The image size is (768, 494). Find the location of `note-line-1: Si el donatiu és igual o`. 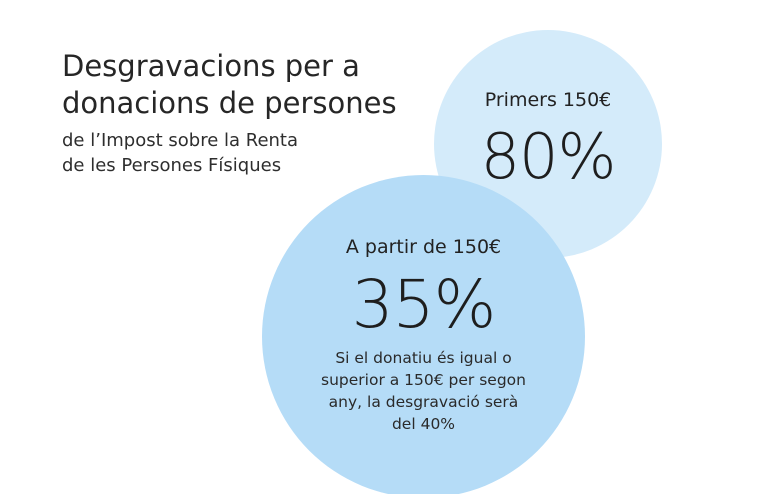

note-line-1: Si el donatiu és igual o is located at coordinates (423, 358).